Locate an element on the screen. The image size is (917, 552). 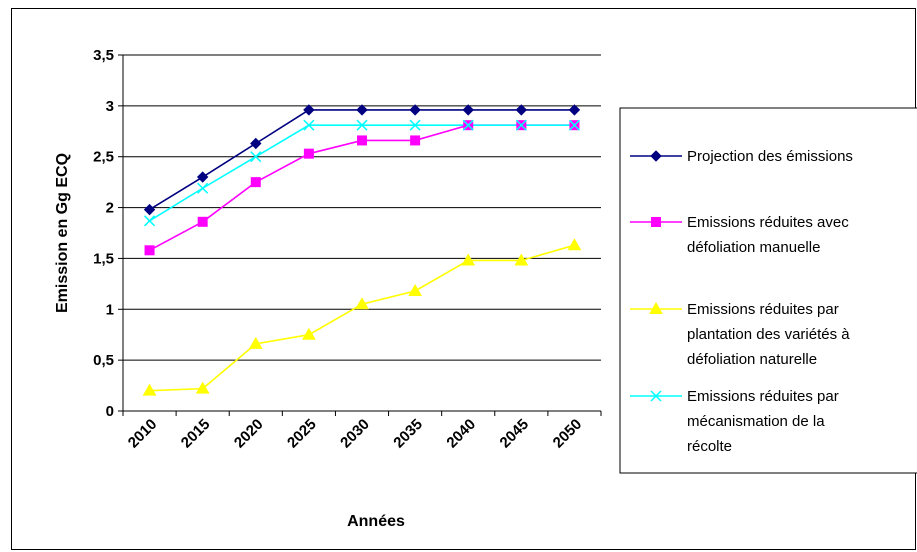
y-tick-label: 3 is located at coordinates (110, 106).